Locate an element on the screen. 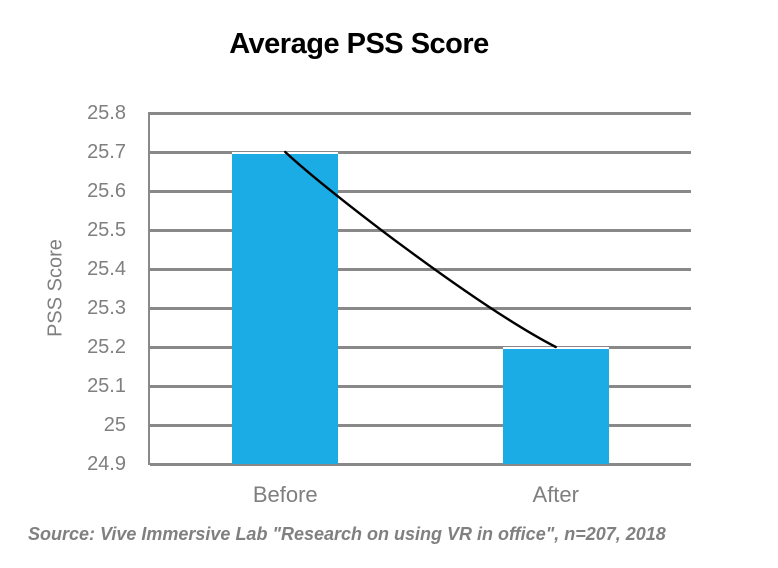 This screenshot has height=568, width=778. bar-before is located at coordinates (285, 308).